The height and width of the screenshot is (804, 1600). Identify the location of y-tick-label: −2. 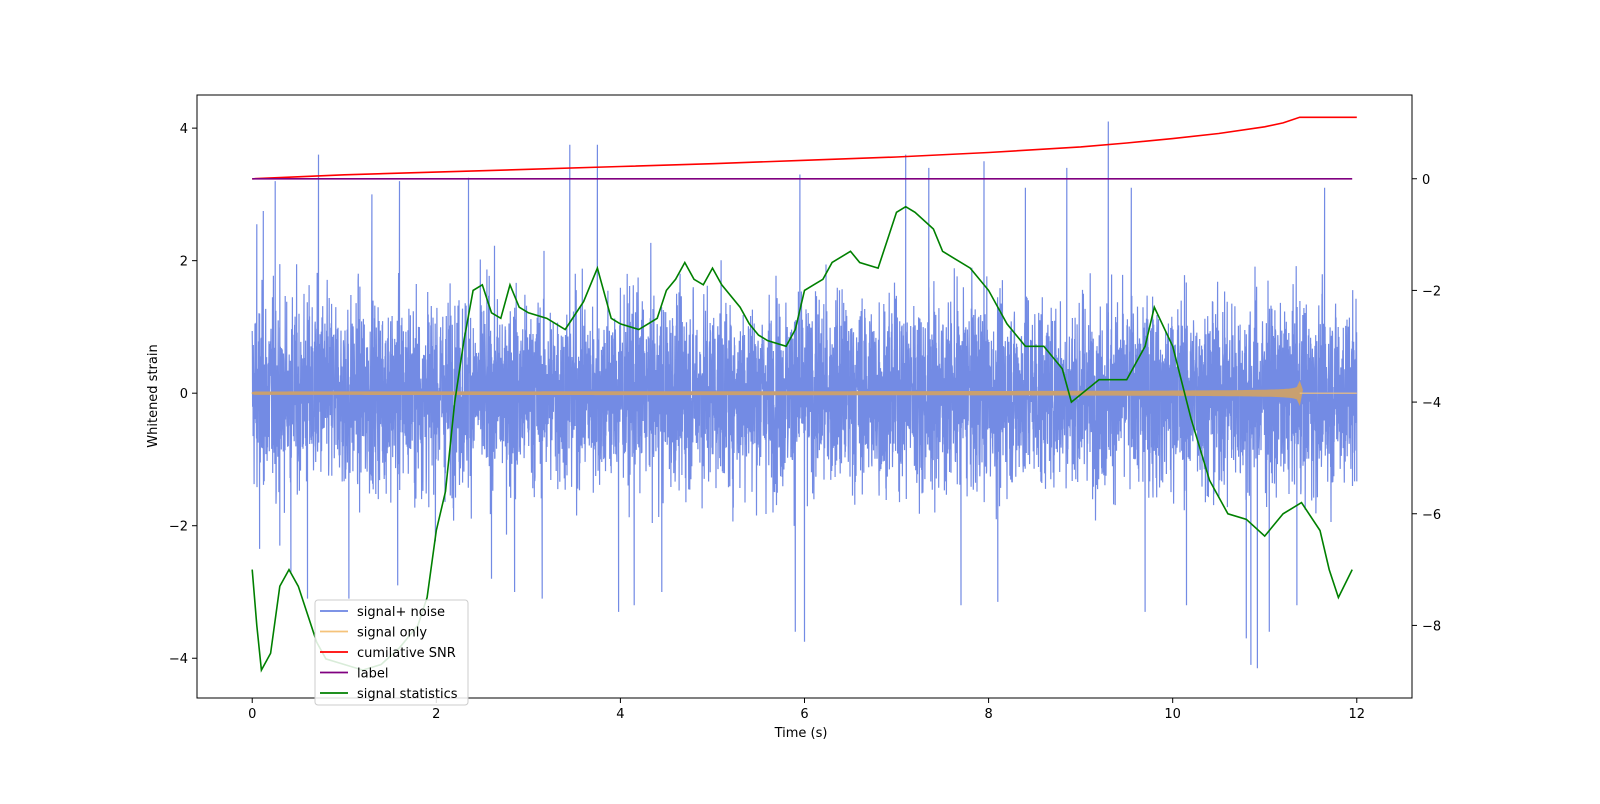
(178, 527).